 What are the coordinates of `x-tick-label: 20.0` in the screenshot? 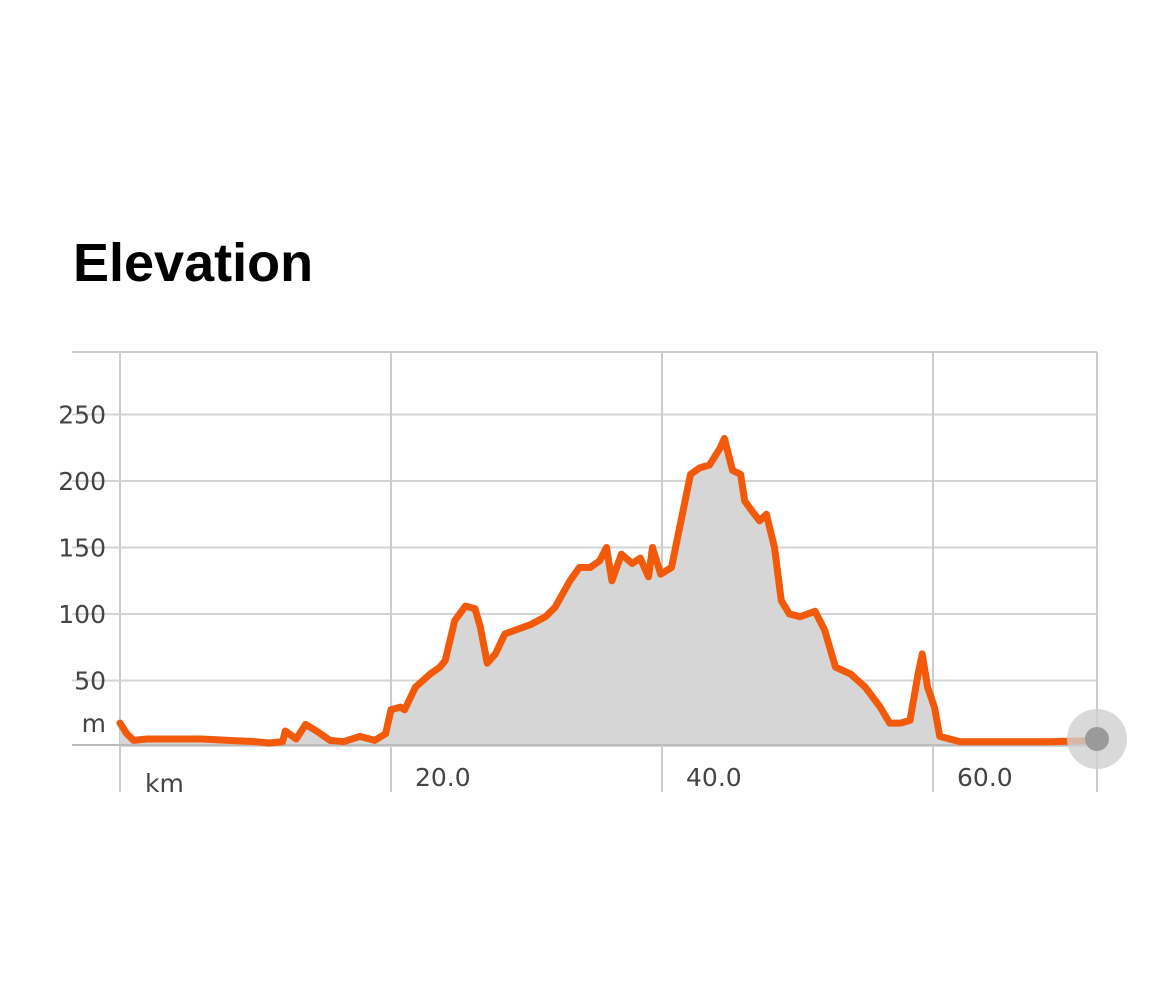 It's located at (443, 777).